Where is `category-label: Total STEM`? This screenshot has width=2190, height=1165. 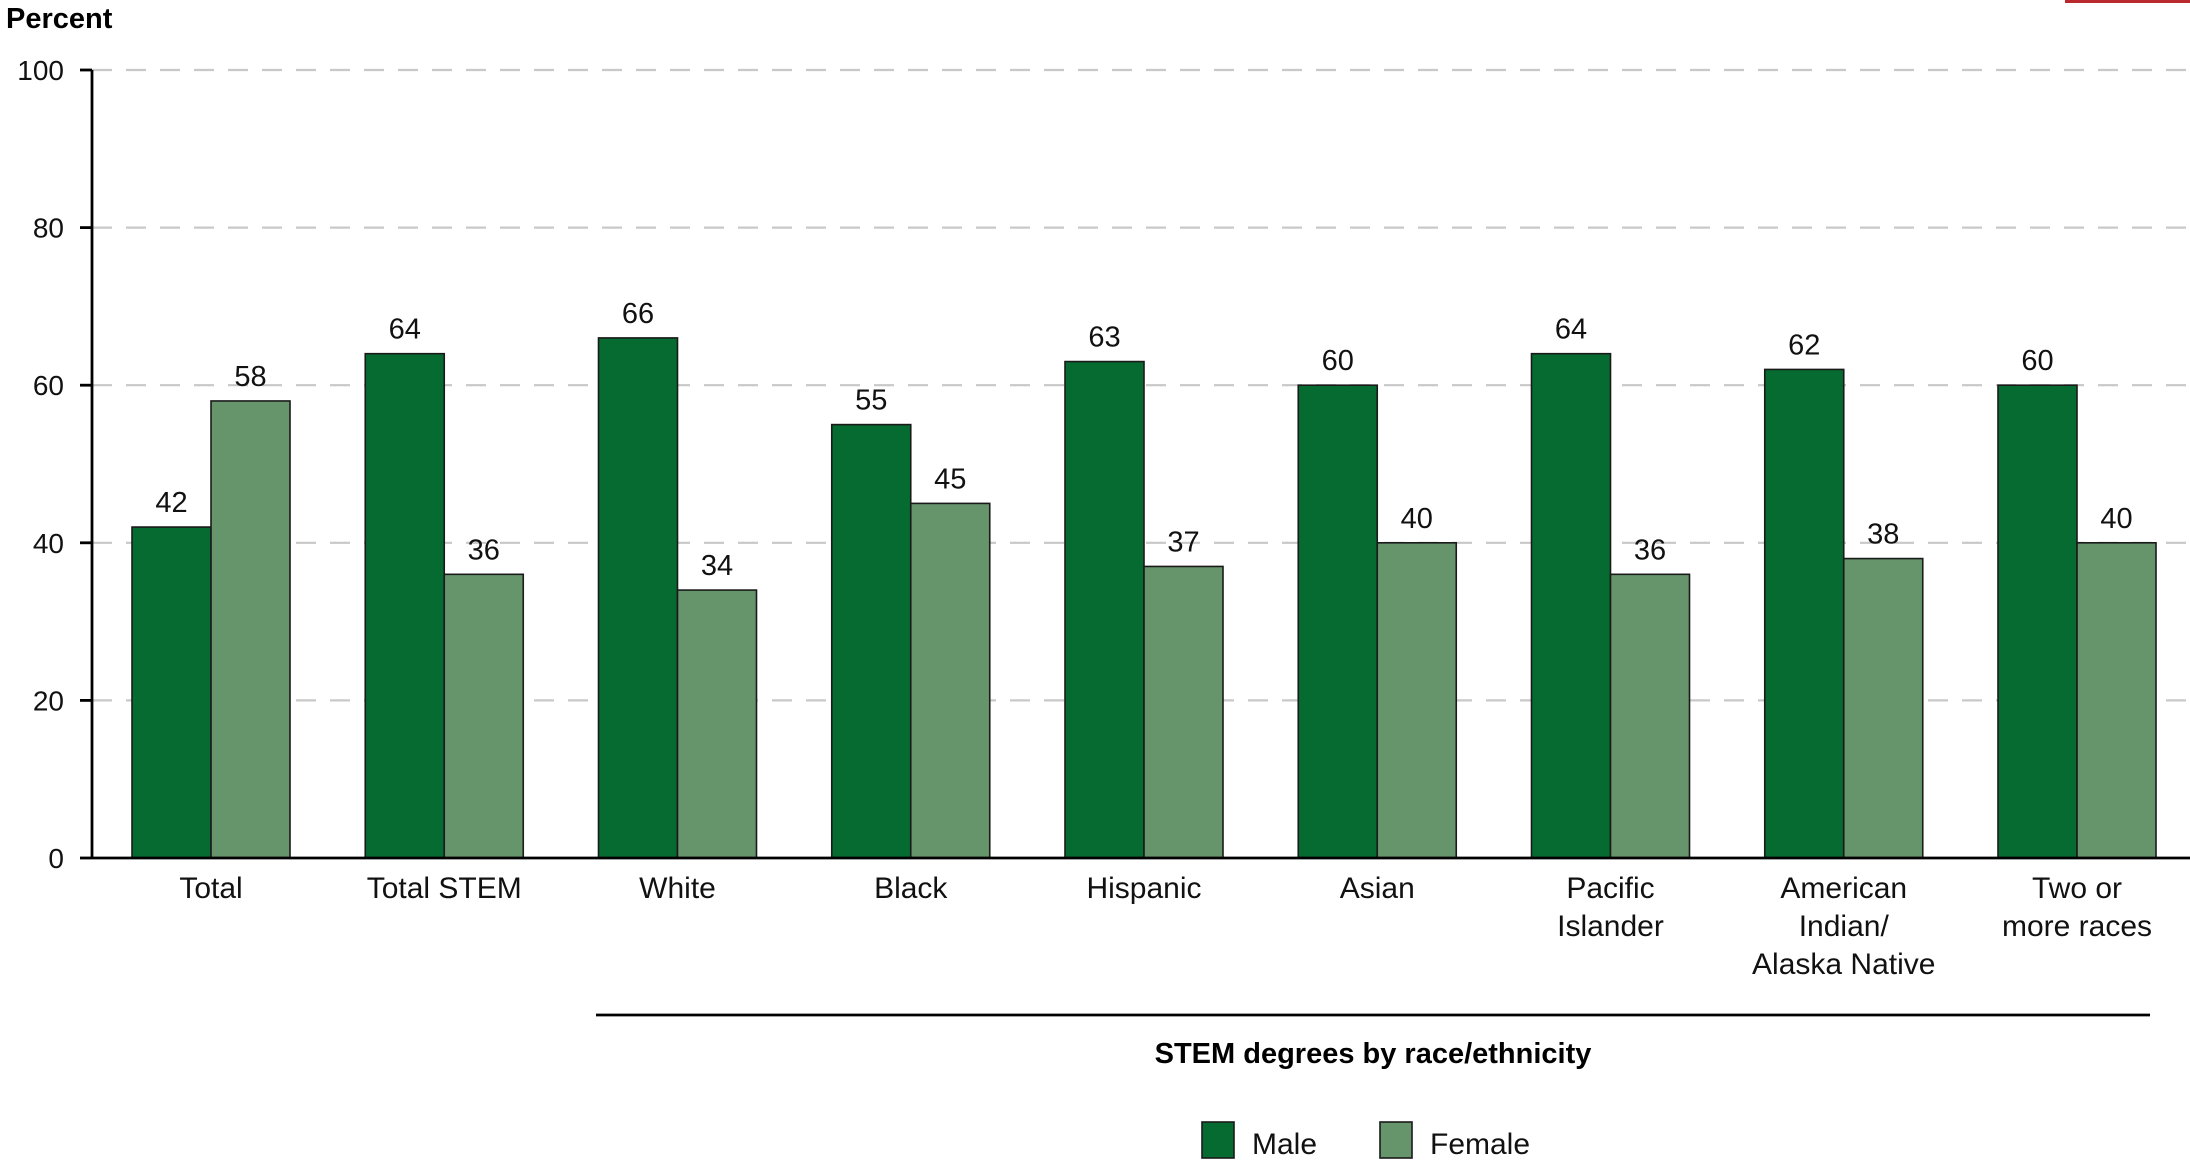 category-label: Total STEM is located at coordinates (444, 888).